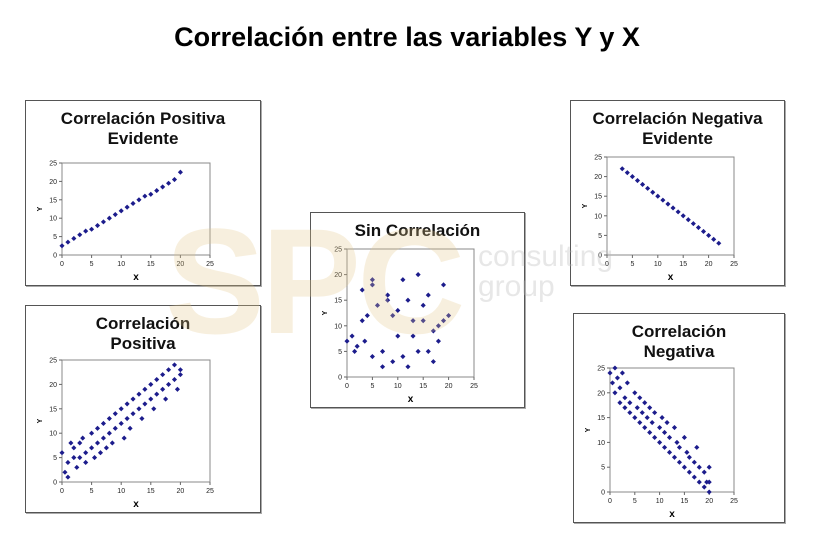 This screenshot has height=552, width=814. What do you see at coordinates (677, 128) in the screenshot?
I see `chart-title: Correlación Negativa Evidente` at bounding box center [677, 128].